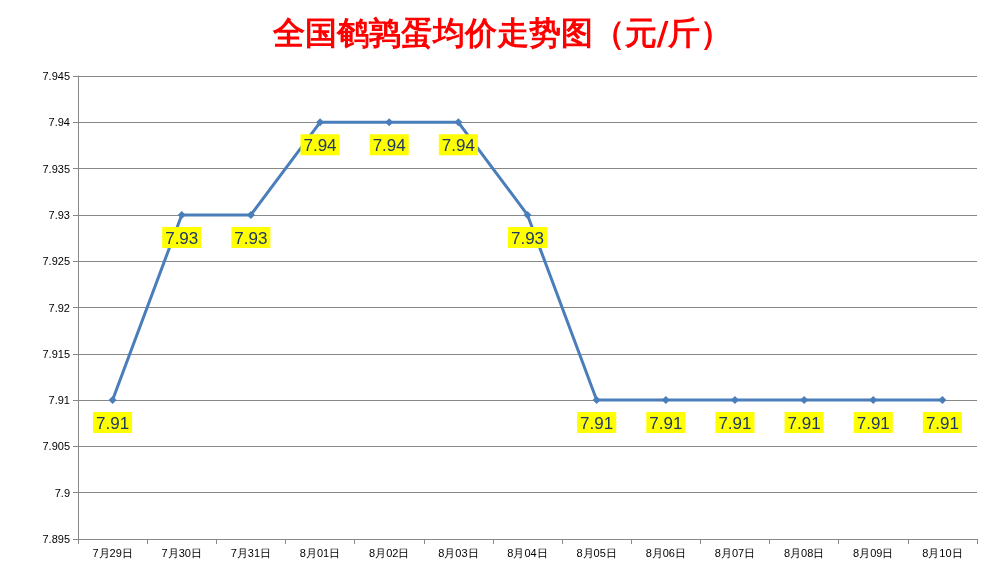 This screenshot has height=579, width=1005. Describe the element at coordinates (596, 552) in the screenshot. I see `x-tick-label: 8月05日` at that location.